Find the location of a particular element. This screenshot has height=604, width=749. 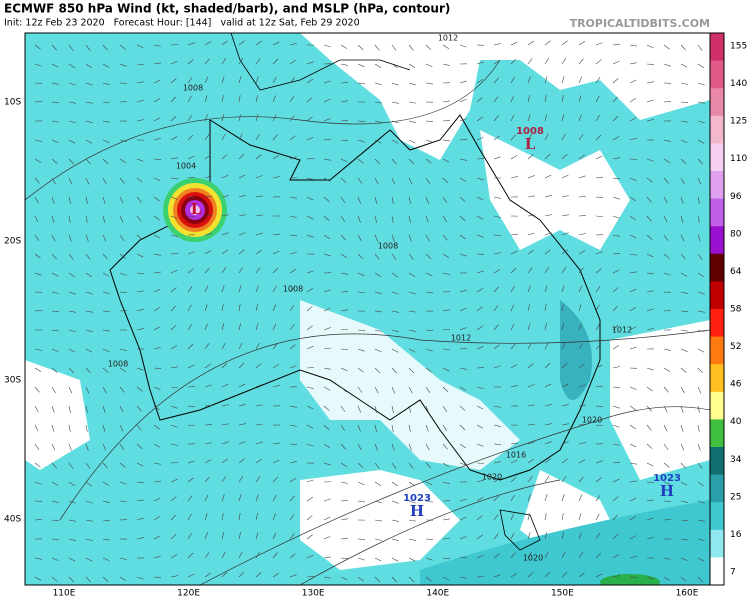

colorbar-label: 110 is located at coordinates (738, 159).